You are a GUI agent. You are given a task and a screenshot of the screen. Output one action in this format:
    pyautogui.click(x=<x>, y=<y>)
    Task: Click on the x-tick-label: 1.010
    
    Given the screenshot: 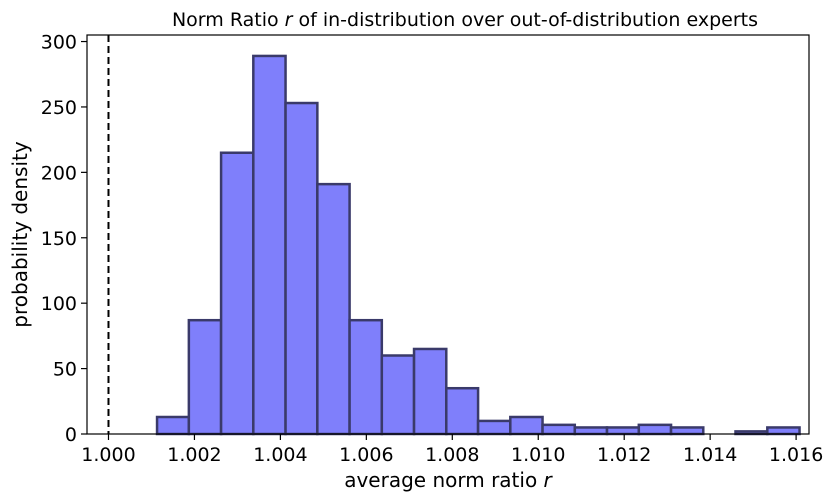 What is the action you would take?
    pyautogui.click(x=538, y=455)
    